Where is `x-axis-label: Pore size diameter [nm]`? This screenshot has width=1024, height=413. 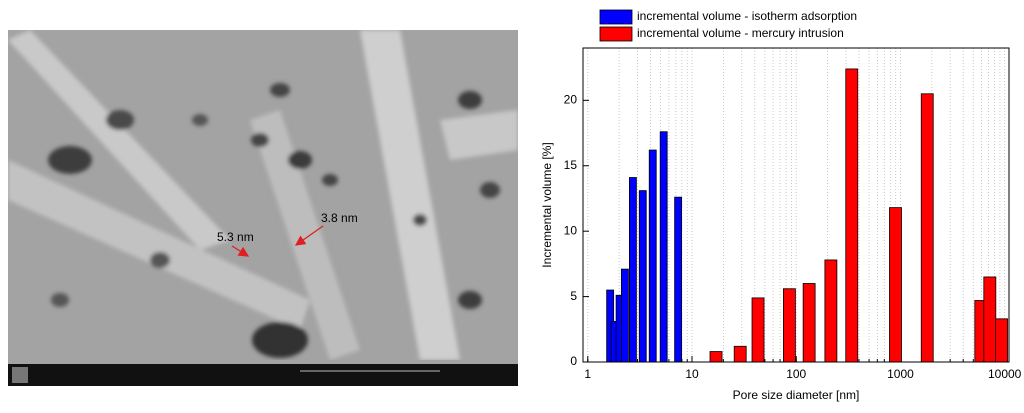 x-axis-label: Pore size diameter [nm] is located at coordinates (796, 395).